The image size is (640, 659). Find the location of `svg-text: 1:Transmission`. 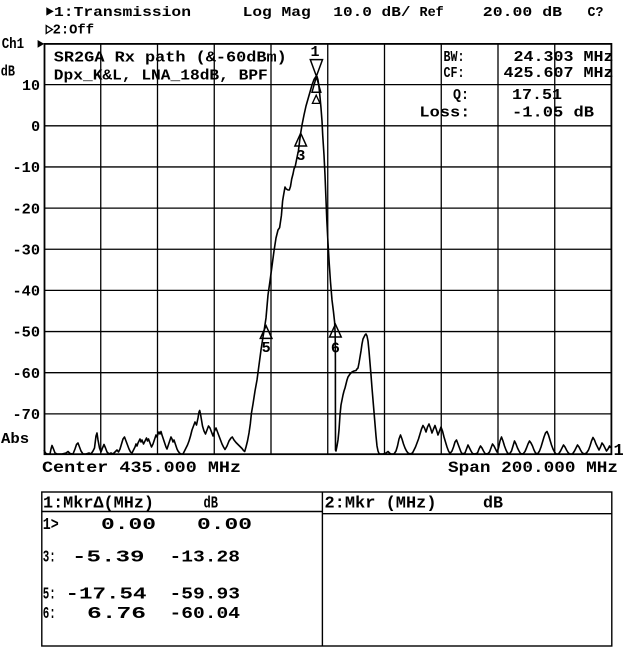

svg-text: 1:Transmission is located at coordinates (122, 13).